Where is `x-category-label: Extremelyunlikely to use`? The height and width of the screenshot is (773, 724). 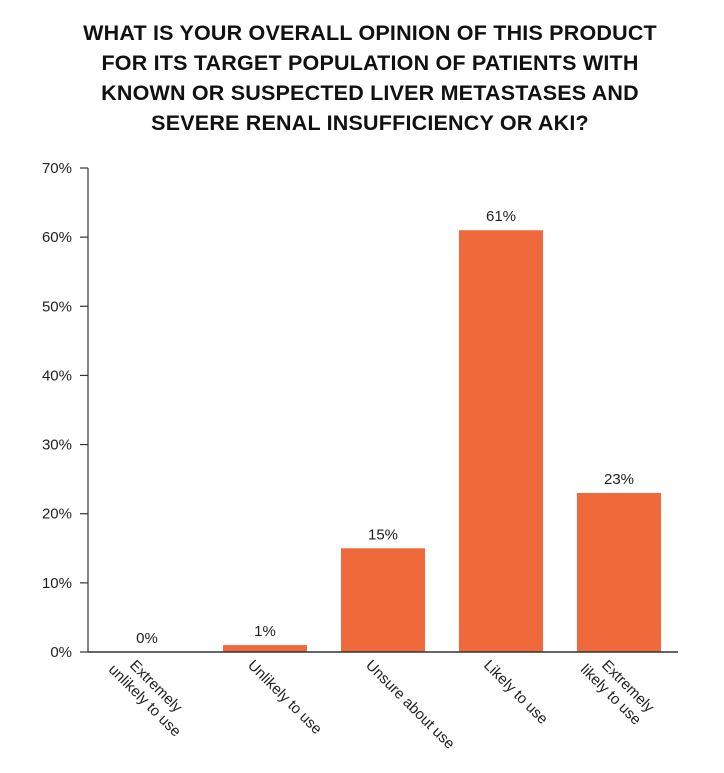 x-category-label: Extremelyunlikely to use is located at coordinates (151, 694).